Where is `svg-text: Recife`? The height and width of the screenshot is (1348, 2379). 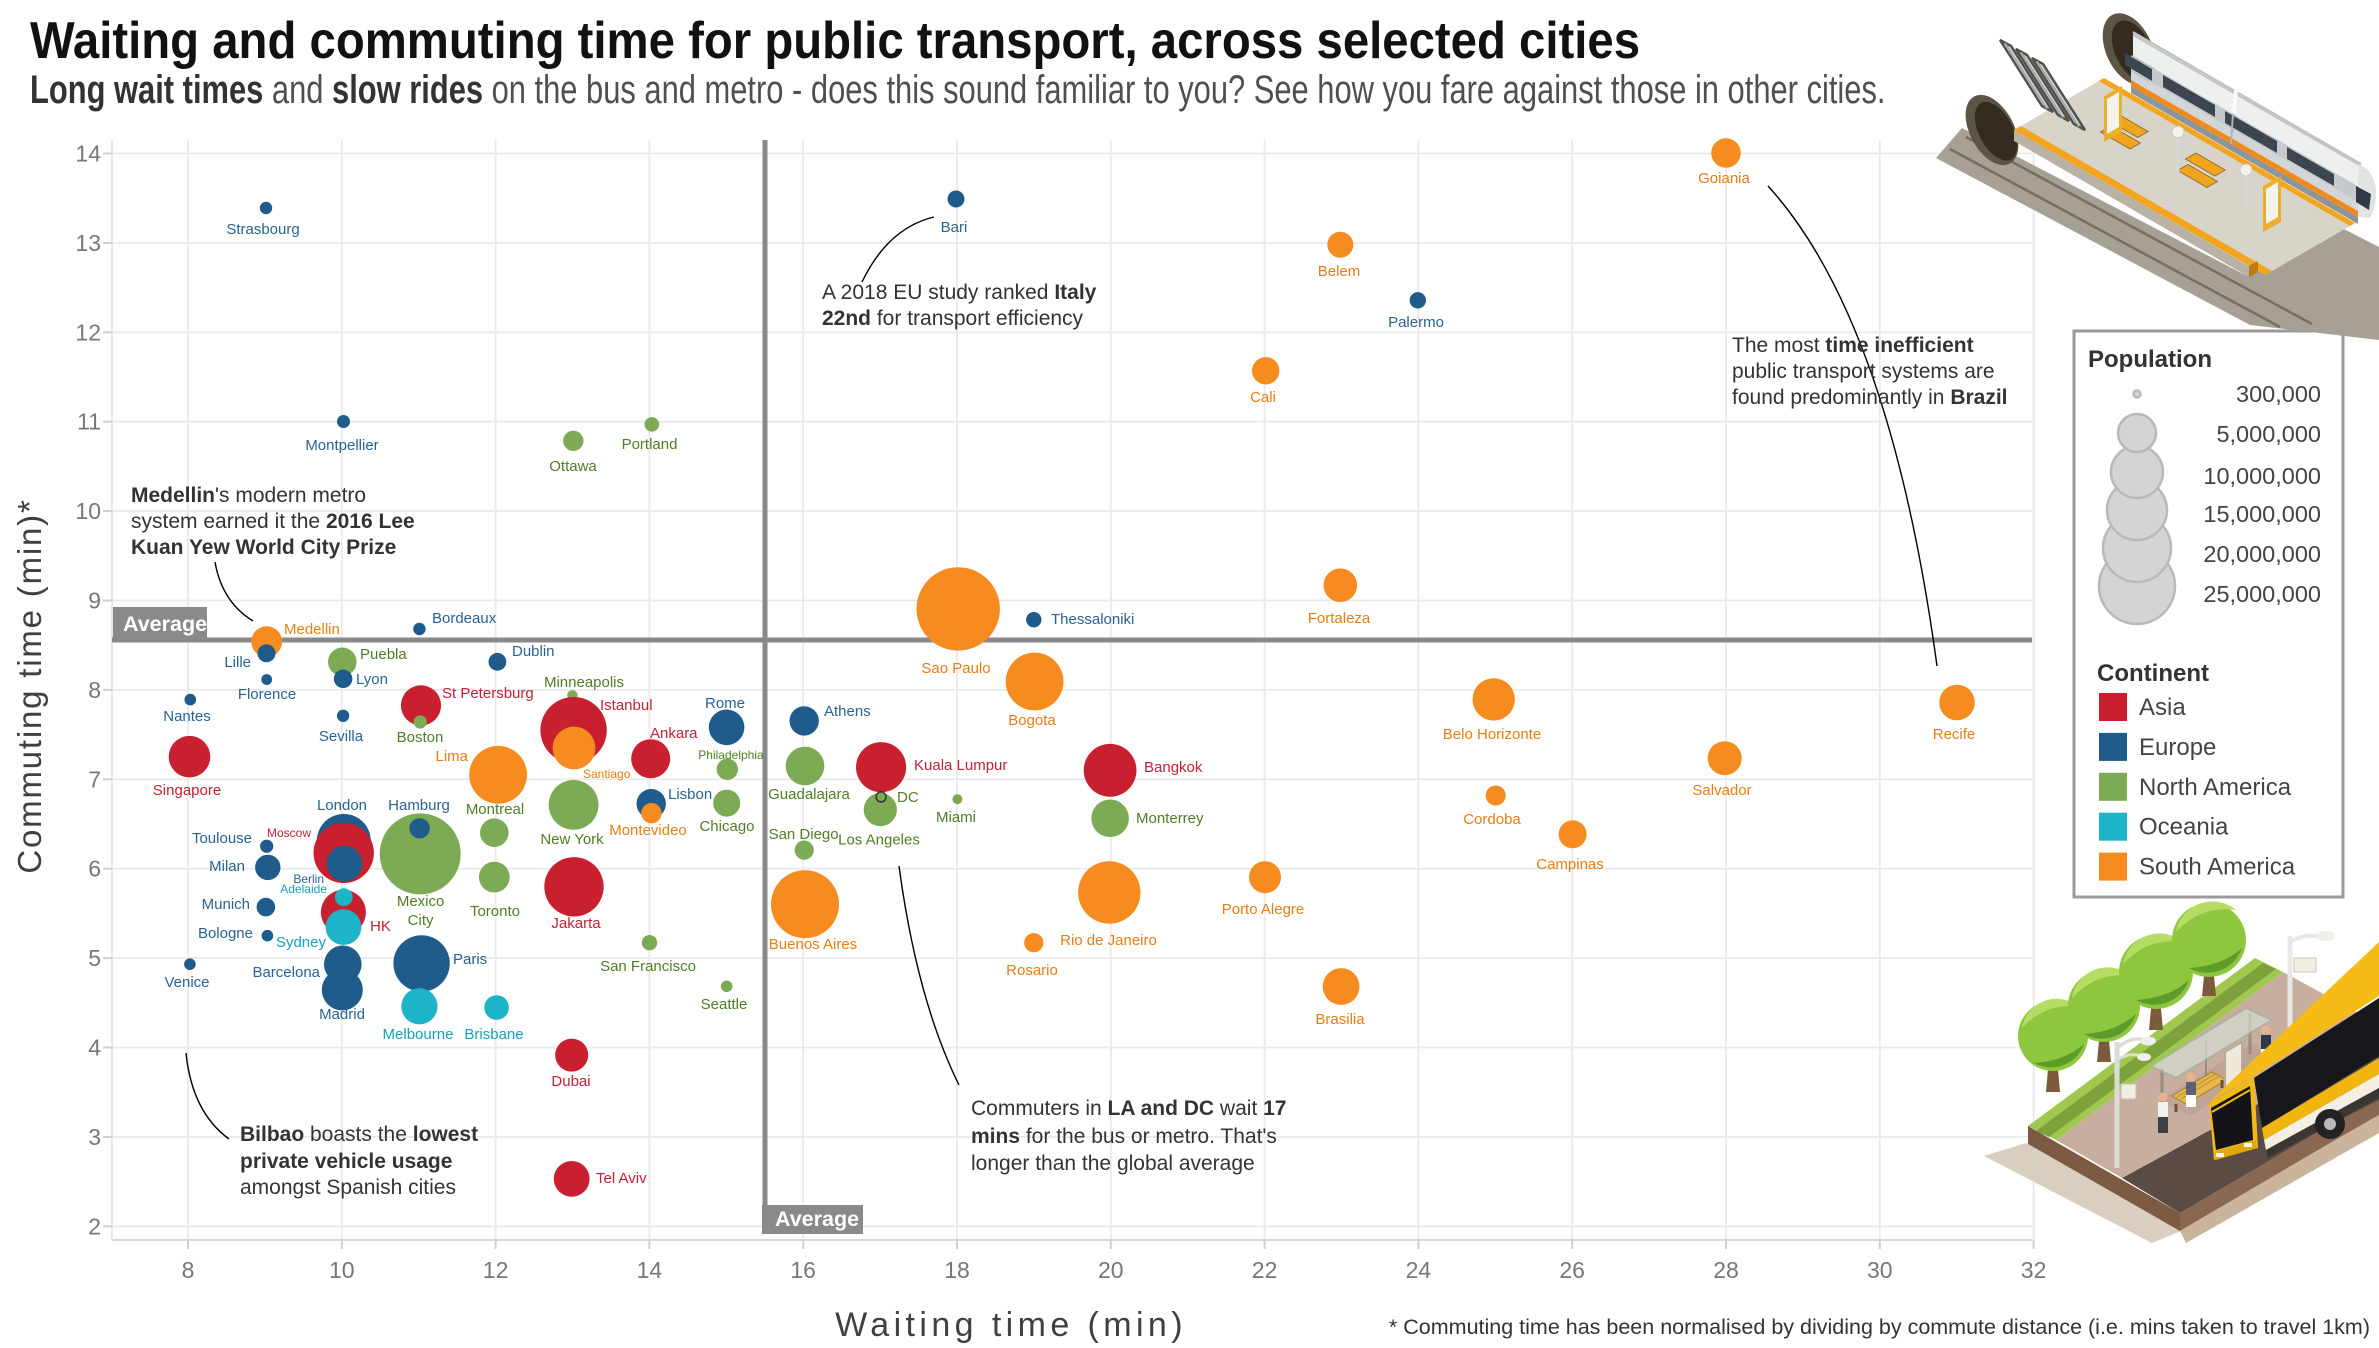 svg-text: Recife is located at coordinates (1954, 734).